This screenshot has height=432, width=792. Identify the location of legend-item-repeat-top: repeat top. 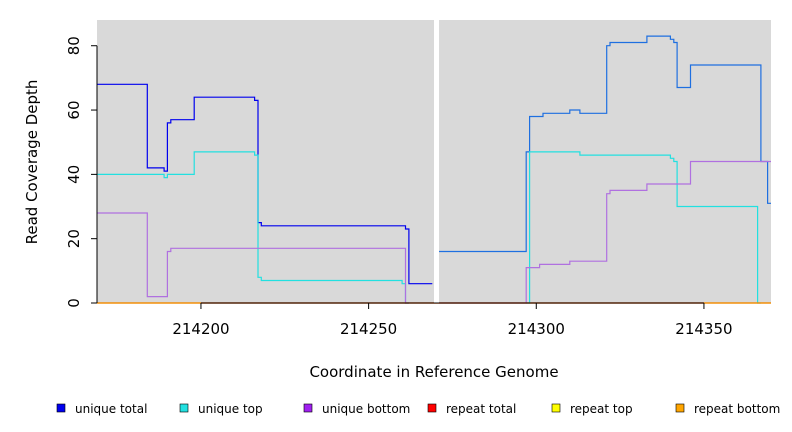
(592, 409).